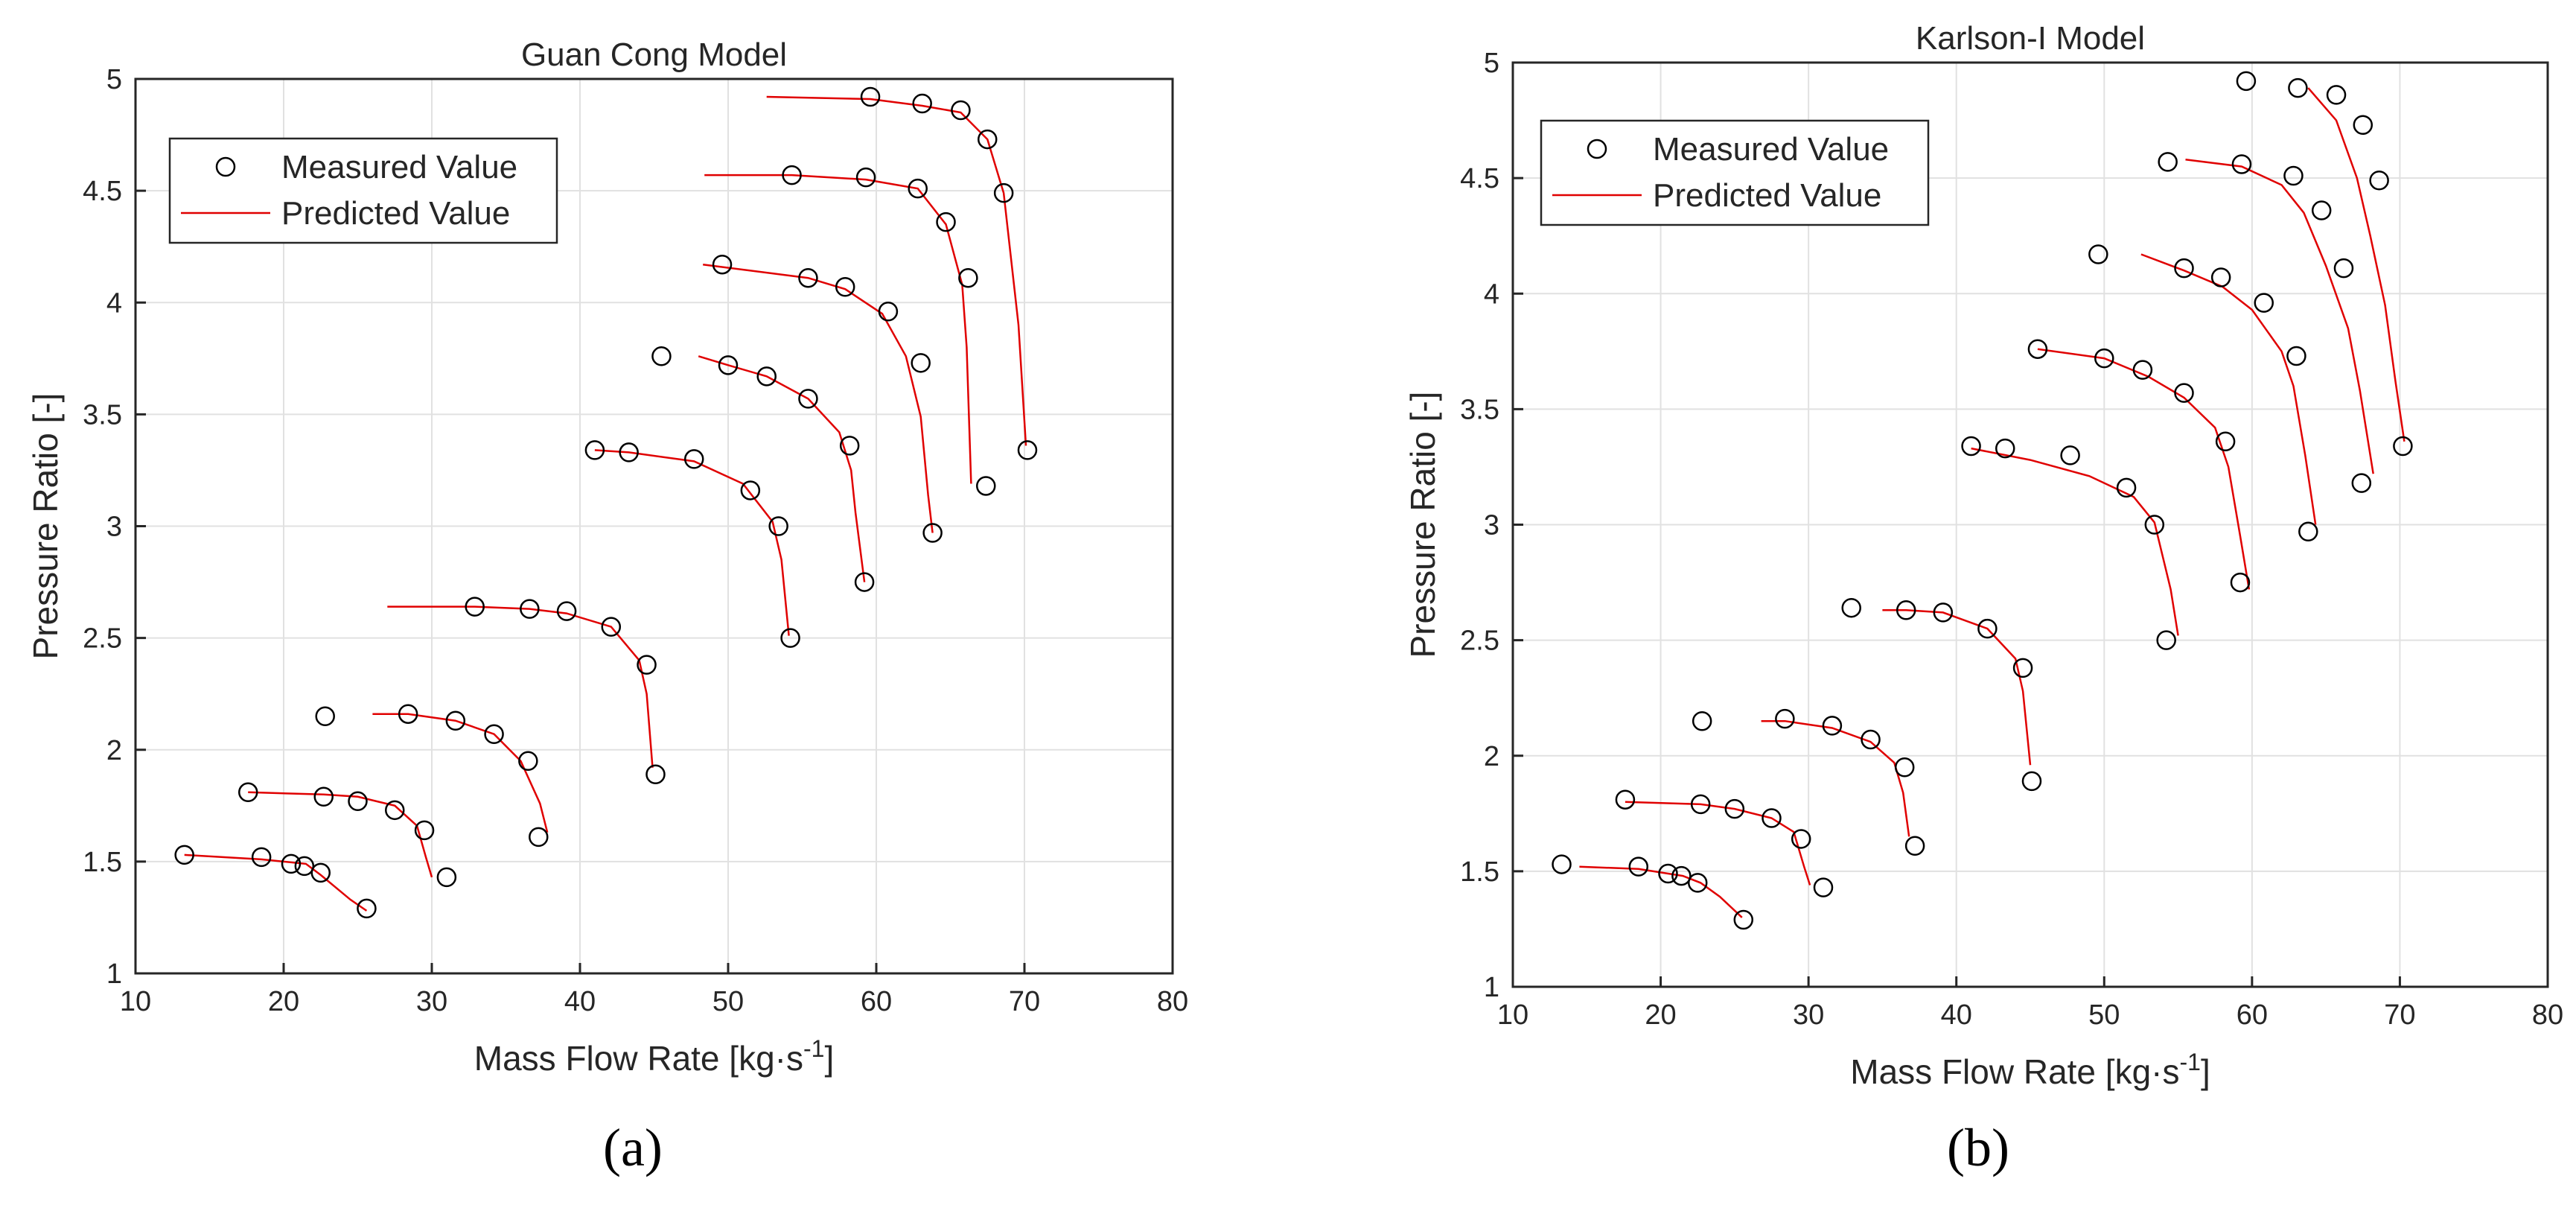  Describe the element at coordinates (114, 527) in the screenshot. I see `y-tick-label: 3` at that location.